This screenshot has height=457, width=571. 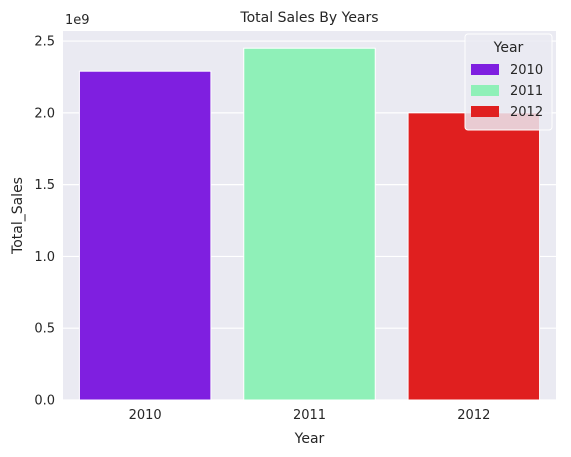 What do you see at coordinates (77, 20) in the screenshot?
I see `y-offset-label: 1e9` at bounding box center [77, 20].